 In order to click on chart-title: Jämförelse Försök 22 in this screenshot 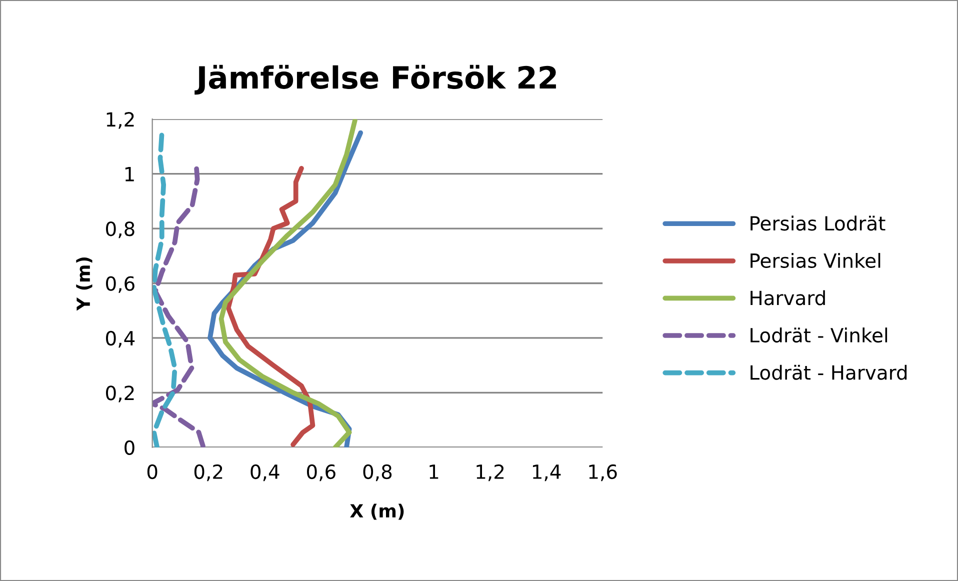, I will do `click(375, 79)`.